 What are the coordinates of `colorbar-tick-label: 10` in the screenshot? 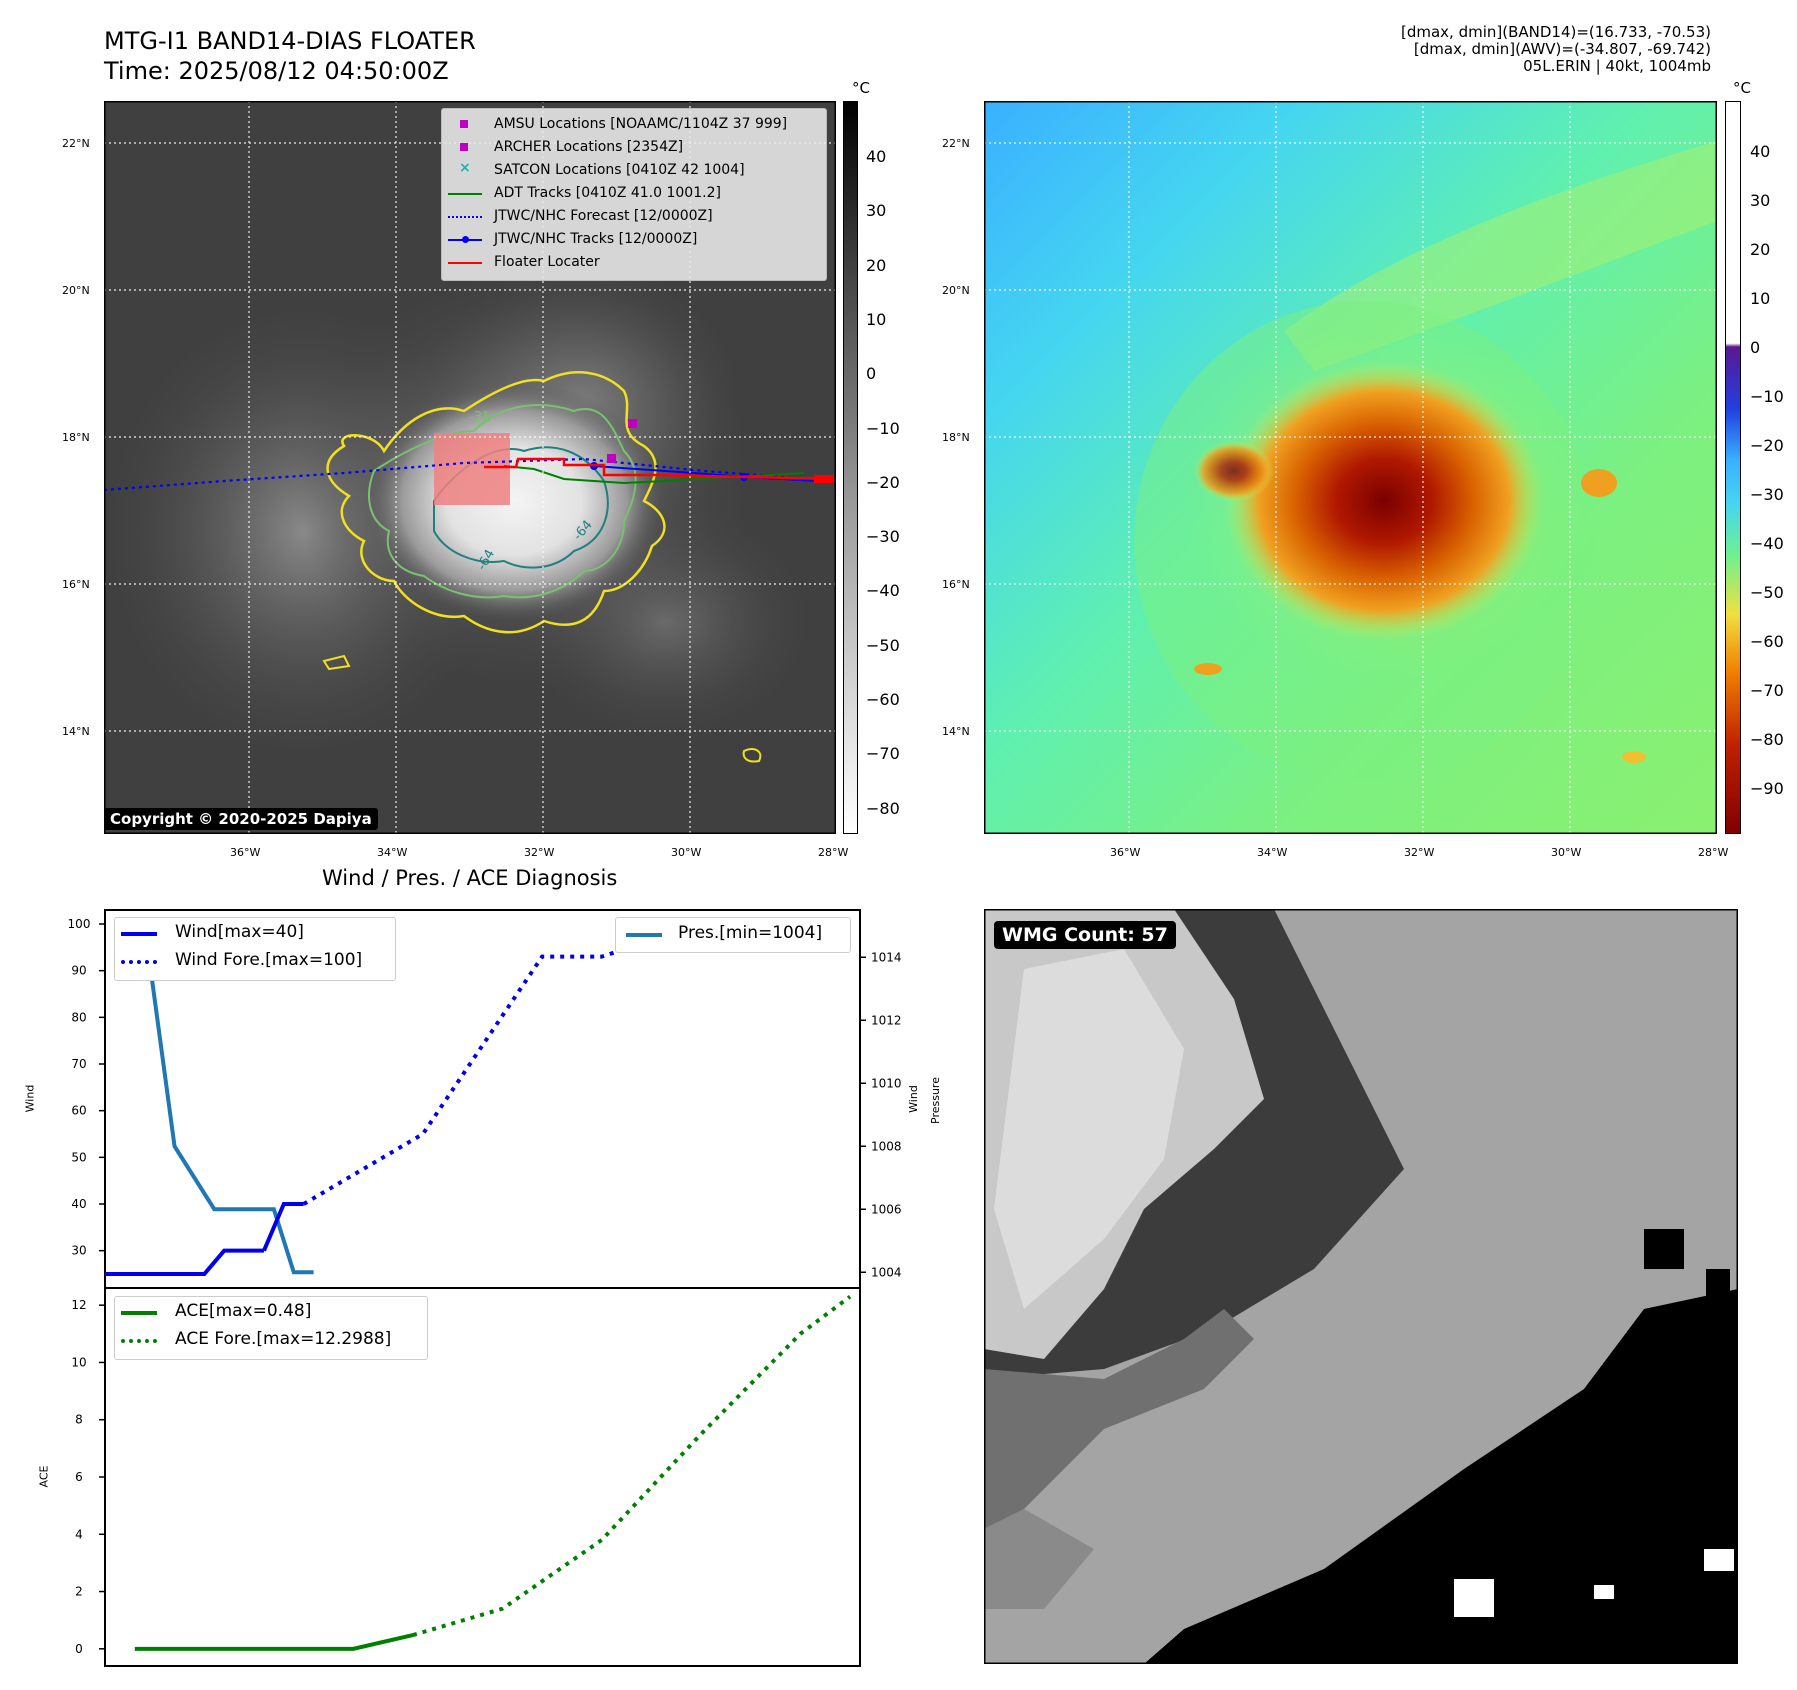 It's located at (1760, 298).